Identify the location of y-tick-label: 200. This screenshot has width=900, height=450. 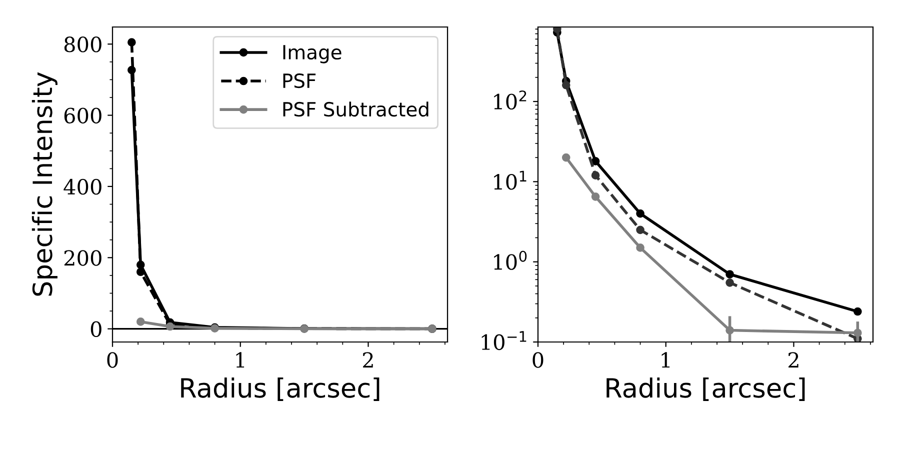
(83, 258).